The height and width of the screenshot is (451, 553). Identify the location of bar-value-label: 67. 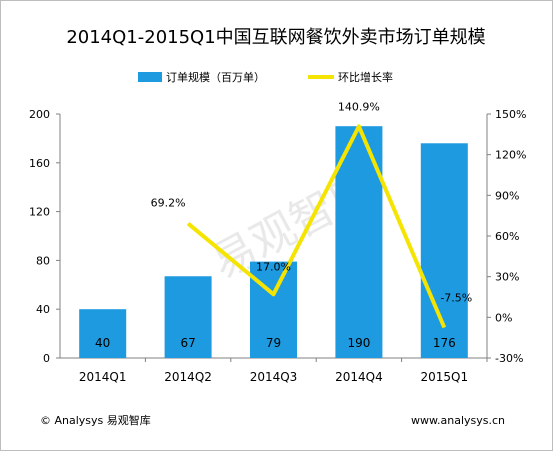
(187, 343).